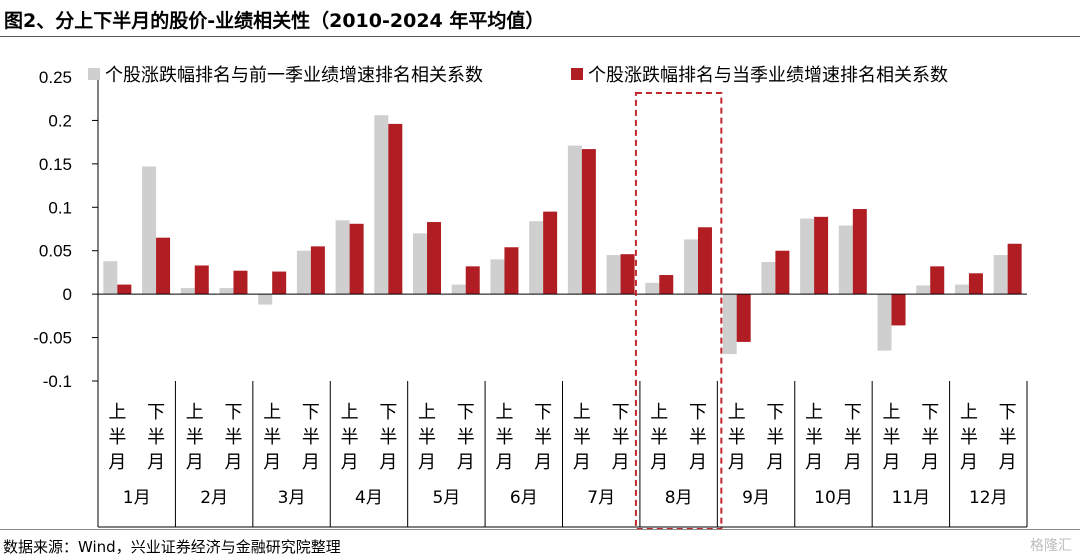  Describe the element at coordinates (601, 498) in the screenshot. I see `x-month-label: 7月` at that location.